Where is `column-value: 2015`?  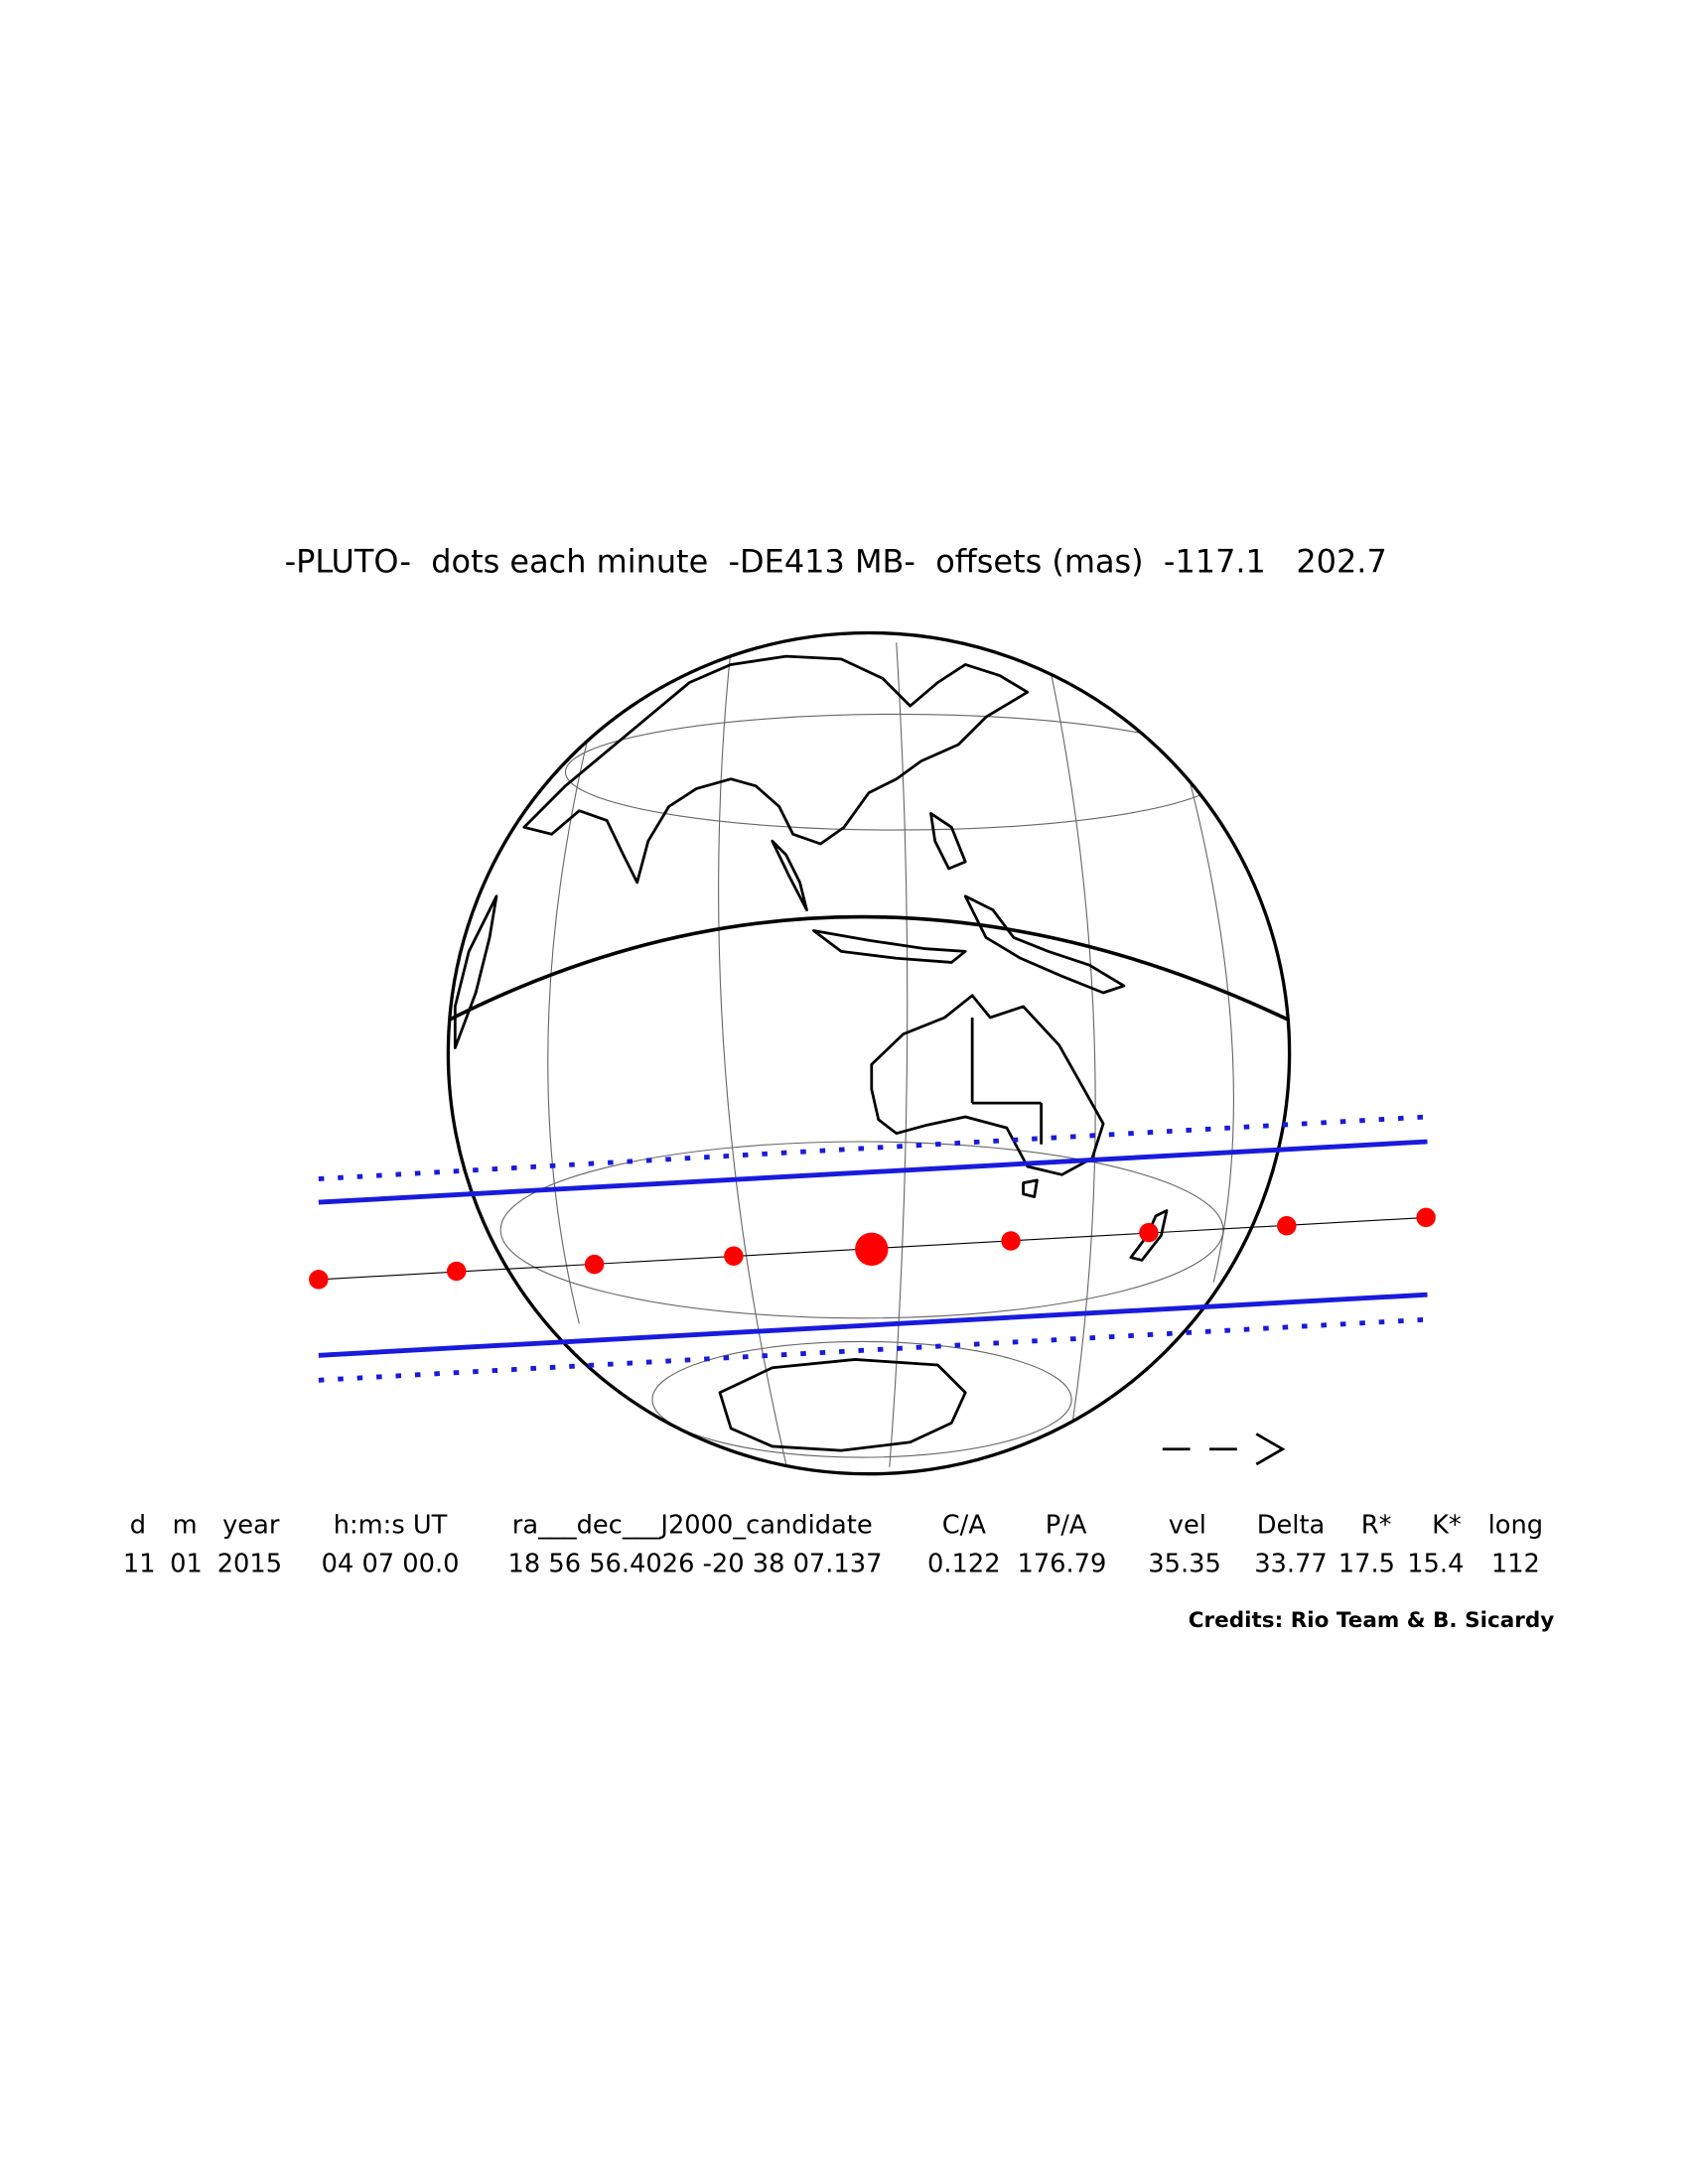 column-value: 2015 is located at coordinates (249, 1563).